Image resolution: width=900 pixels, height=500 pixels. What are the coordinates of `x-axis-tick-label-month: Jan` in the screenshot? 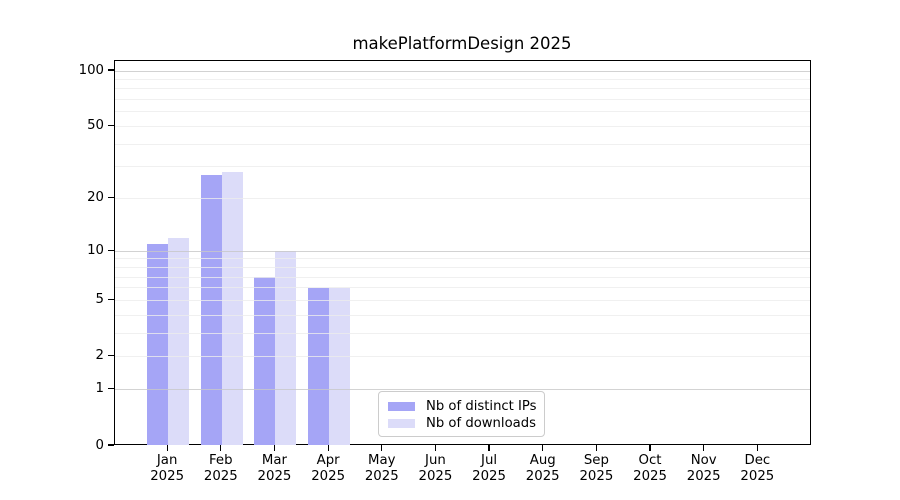 It's located at (167, 460).